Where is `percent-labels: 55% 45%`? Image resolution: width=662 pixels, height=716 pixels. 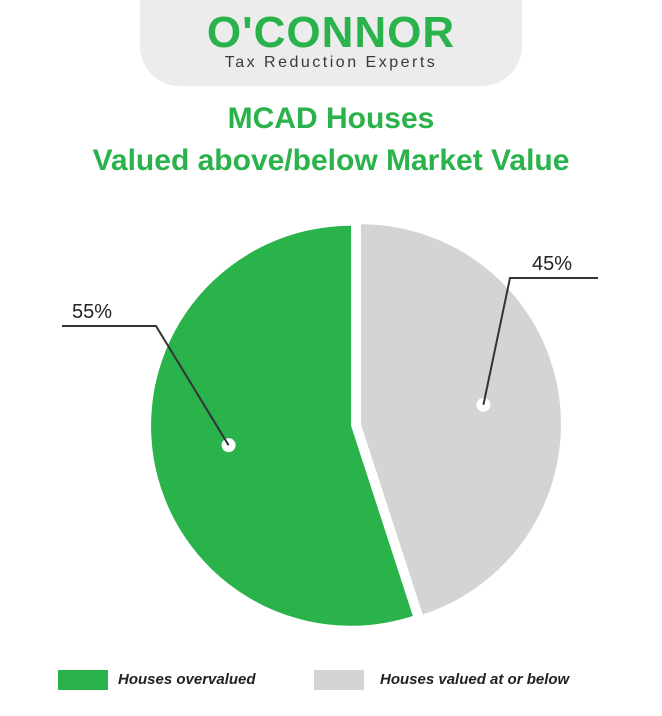
percent-labels: 55% 45% is located at coordinates (322, 288).